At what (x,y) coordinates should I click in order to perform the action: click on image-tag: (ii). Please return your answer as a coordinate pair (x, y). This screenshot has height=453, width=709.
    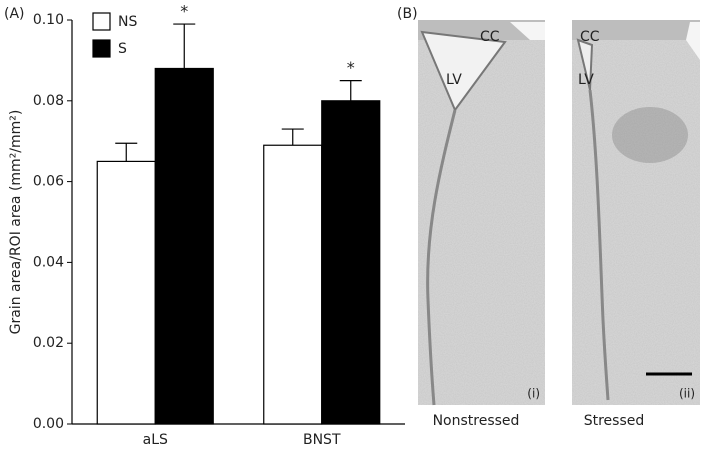
    Looking at the image, I should click on (687, 394).